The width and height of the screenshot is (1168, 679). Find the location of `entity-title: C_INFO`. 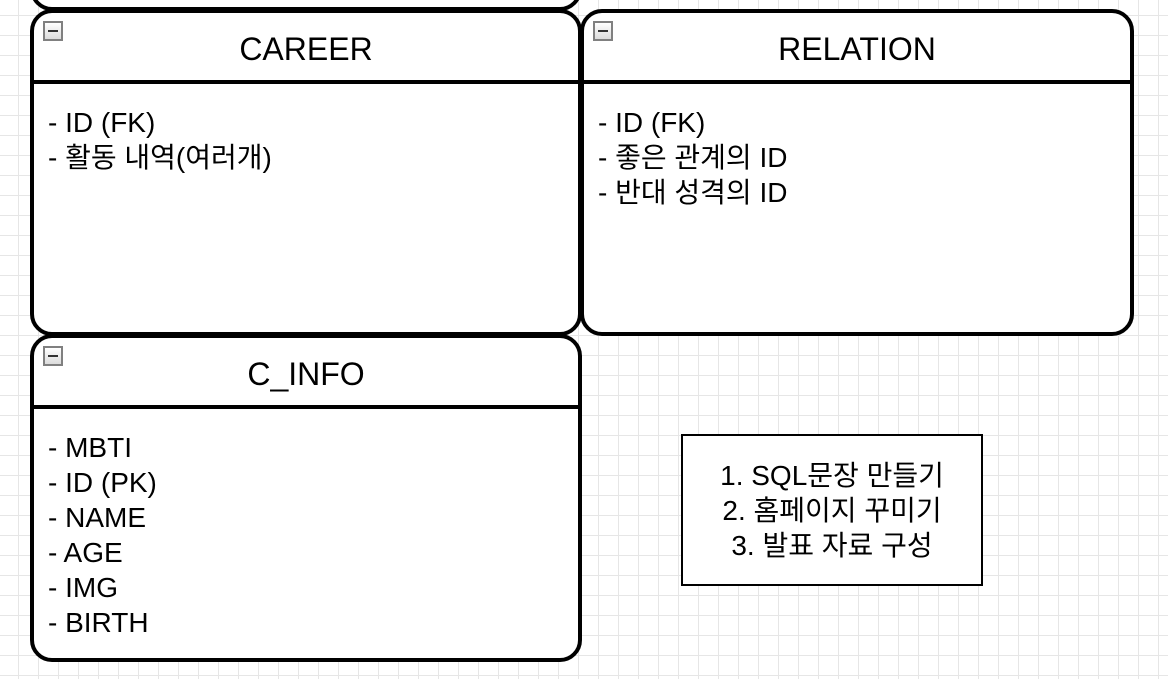

entity-title: C_INFO is located at coordinates (306, 373).